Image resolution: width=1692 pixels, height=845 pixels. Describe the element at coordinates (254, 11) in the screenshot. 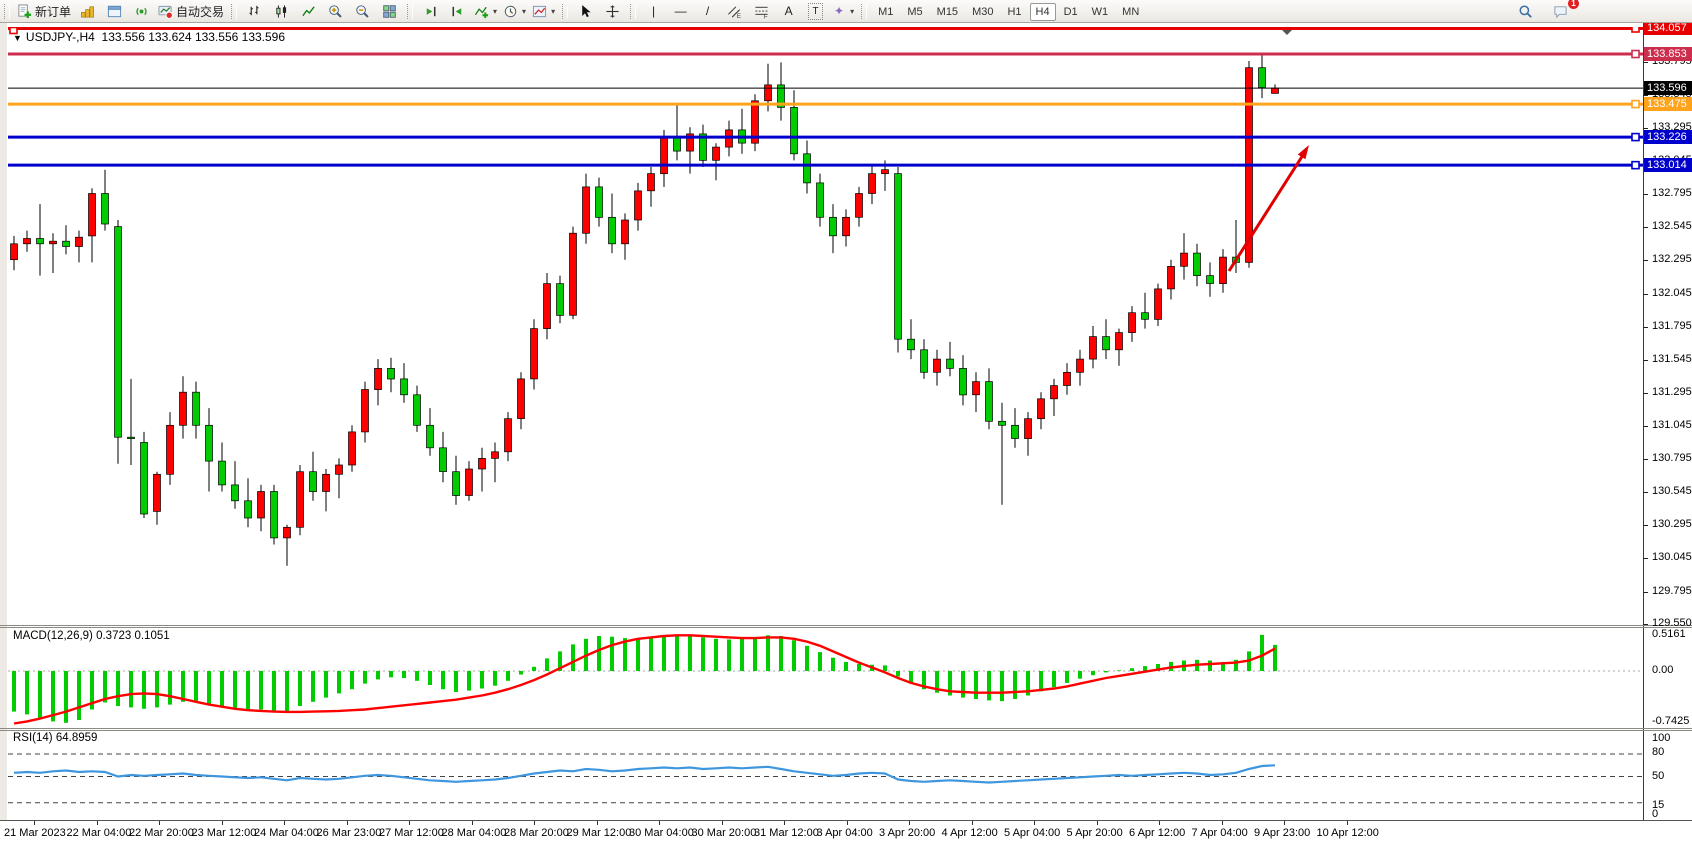

I see `bar-chart-mode-button` at that location.